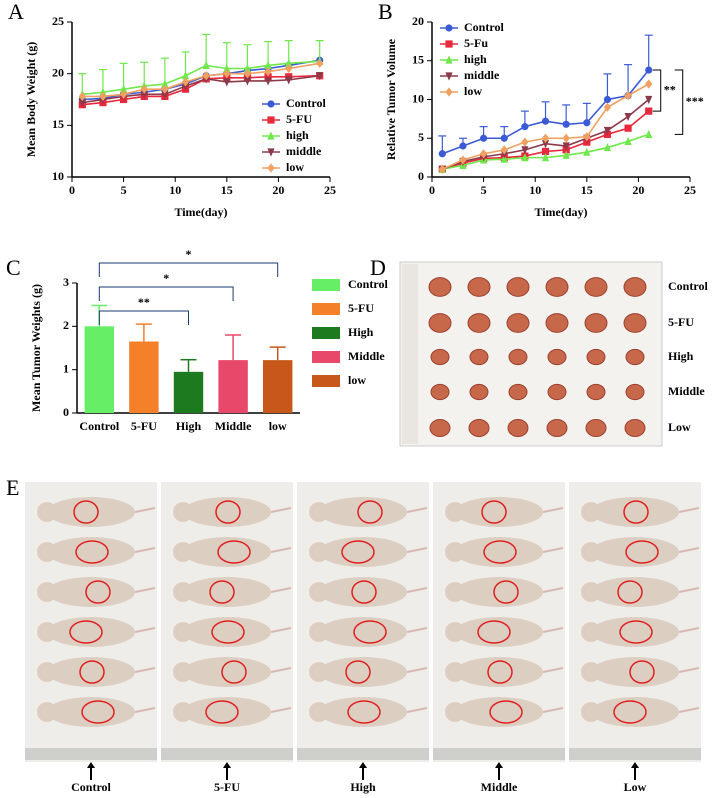  I want to click on legend-label: high, so click(297, 135).